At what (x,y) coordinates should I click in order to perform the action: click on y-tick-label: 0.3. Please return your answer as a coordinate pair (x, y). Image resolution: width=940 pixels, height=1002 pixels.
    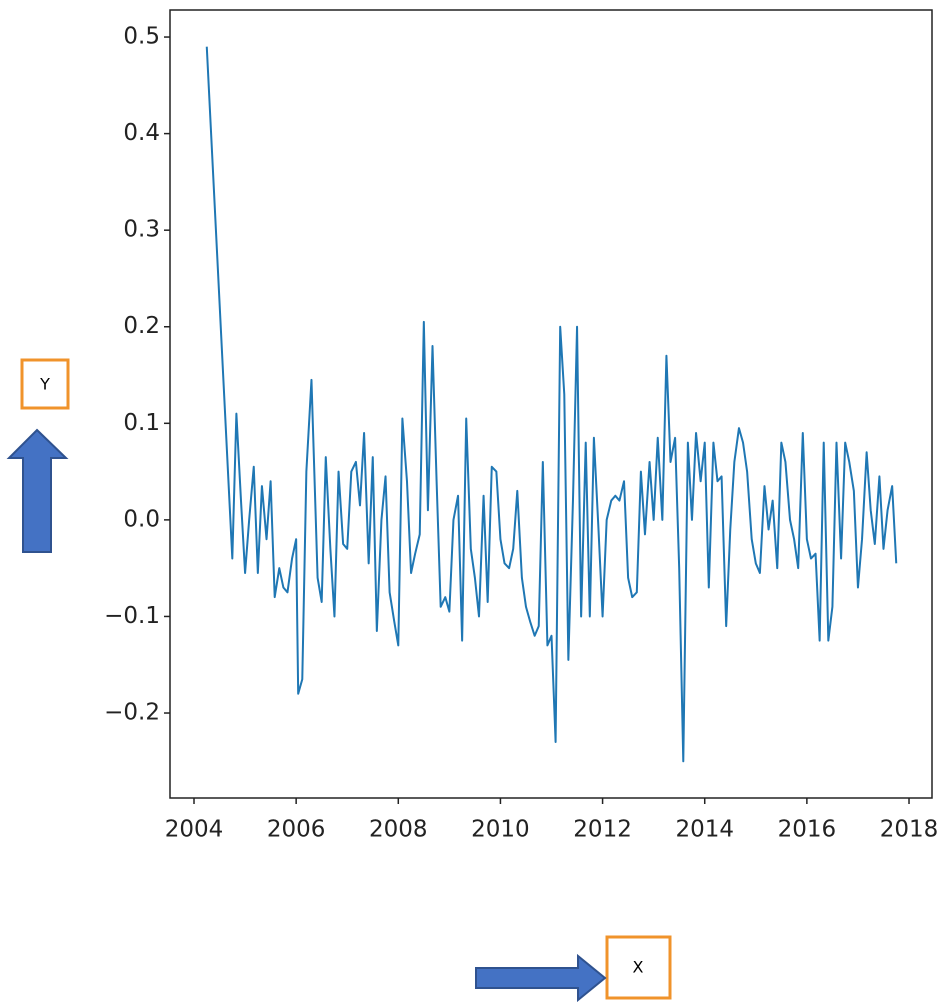
    Looking at the image, I should click on (141, 230).